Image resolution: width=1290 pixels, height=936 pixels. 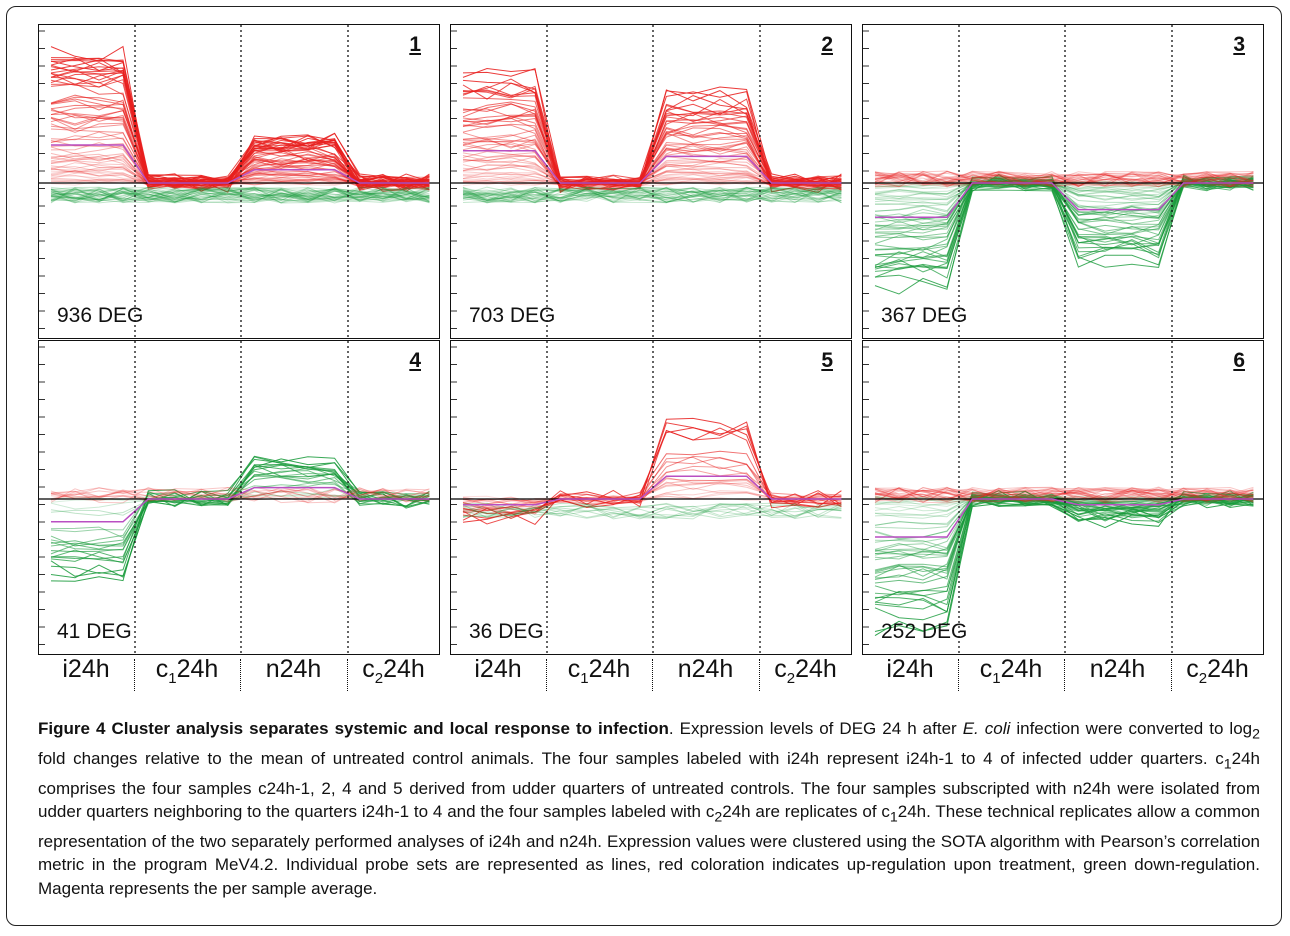 I want to click on panel-number: 5, so click(x=827, y=360).